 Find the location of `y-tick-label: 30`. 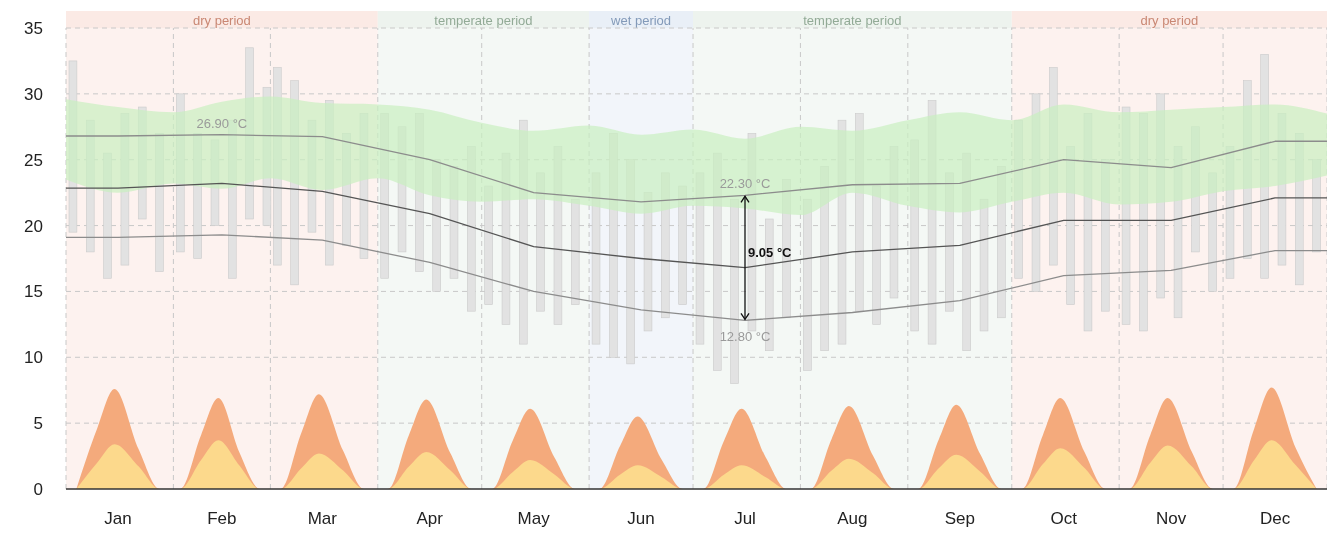

y-tick-label: 30 is located at coordinates (33, 94).